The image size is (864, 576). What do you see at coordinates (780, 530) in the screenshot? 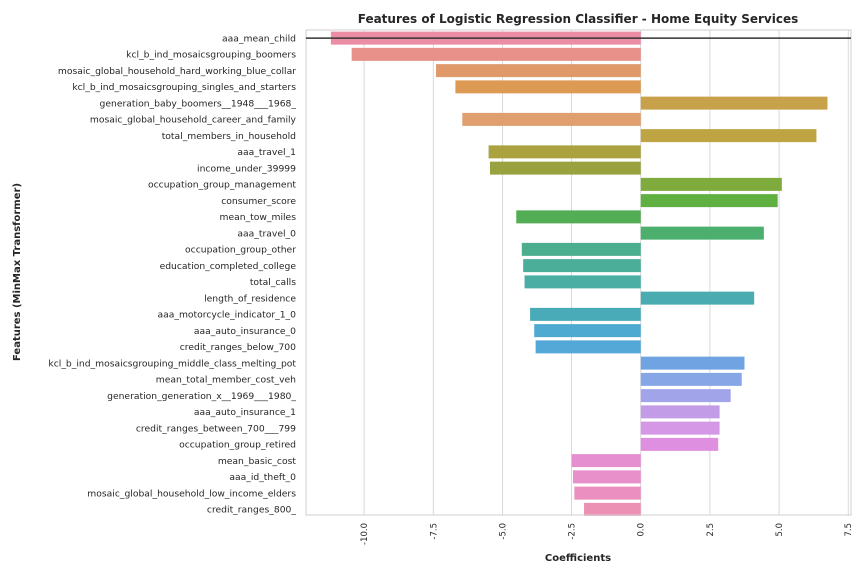
I see `x-tick-label: 5.0` at bounding box center [780, 530].